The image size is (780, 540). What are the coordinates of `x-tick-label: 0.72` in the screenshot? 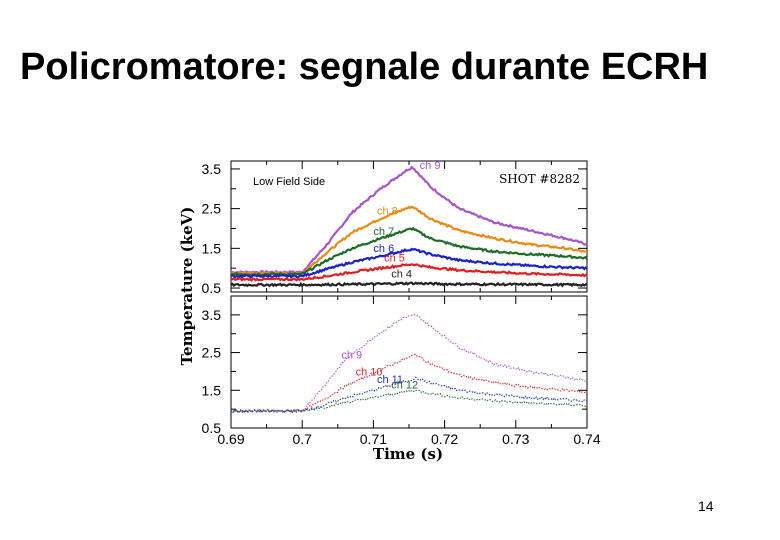 It's located at (444, 439).